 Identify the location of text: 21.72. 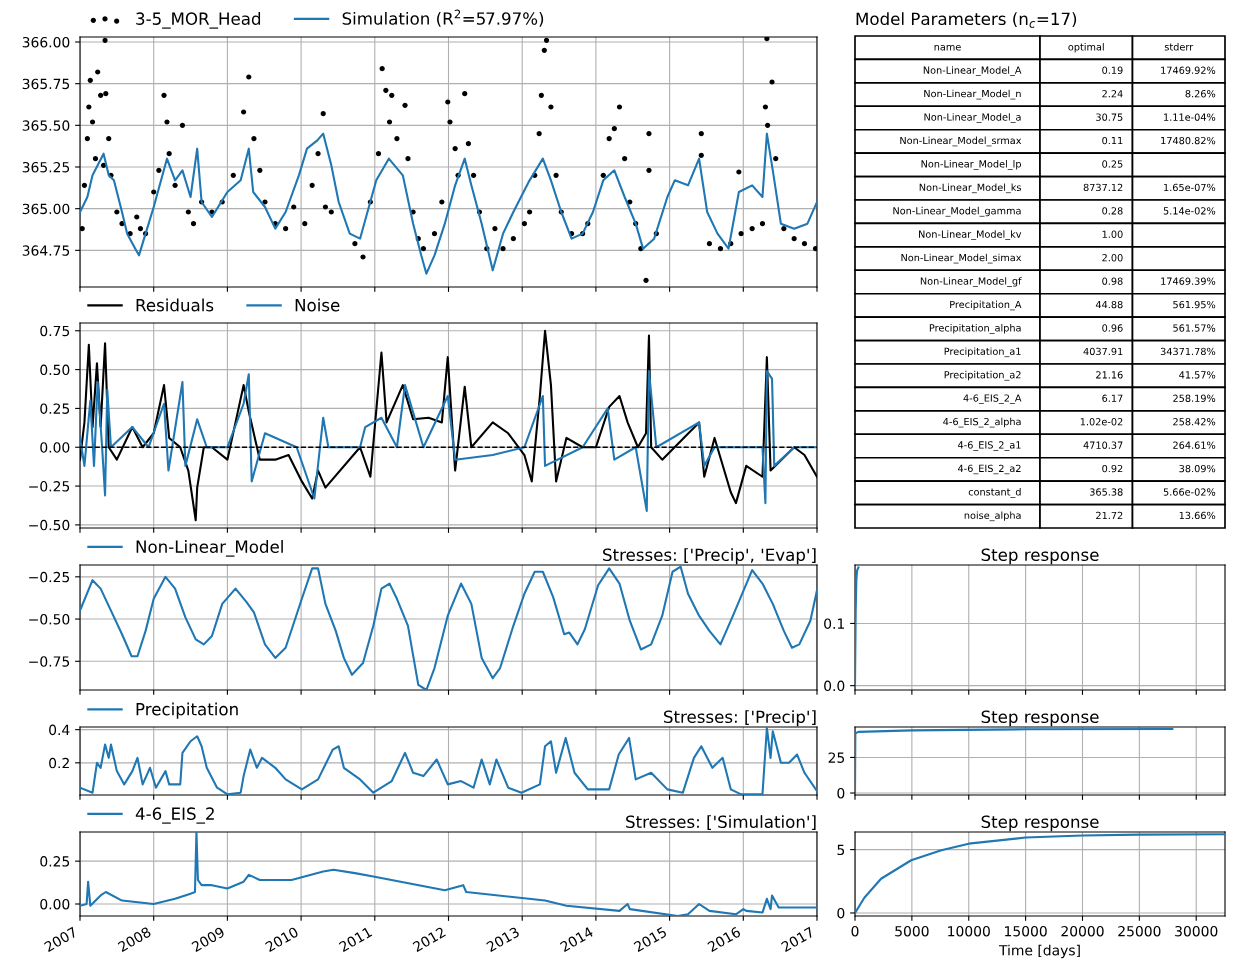
(1109, 515).